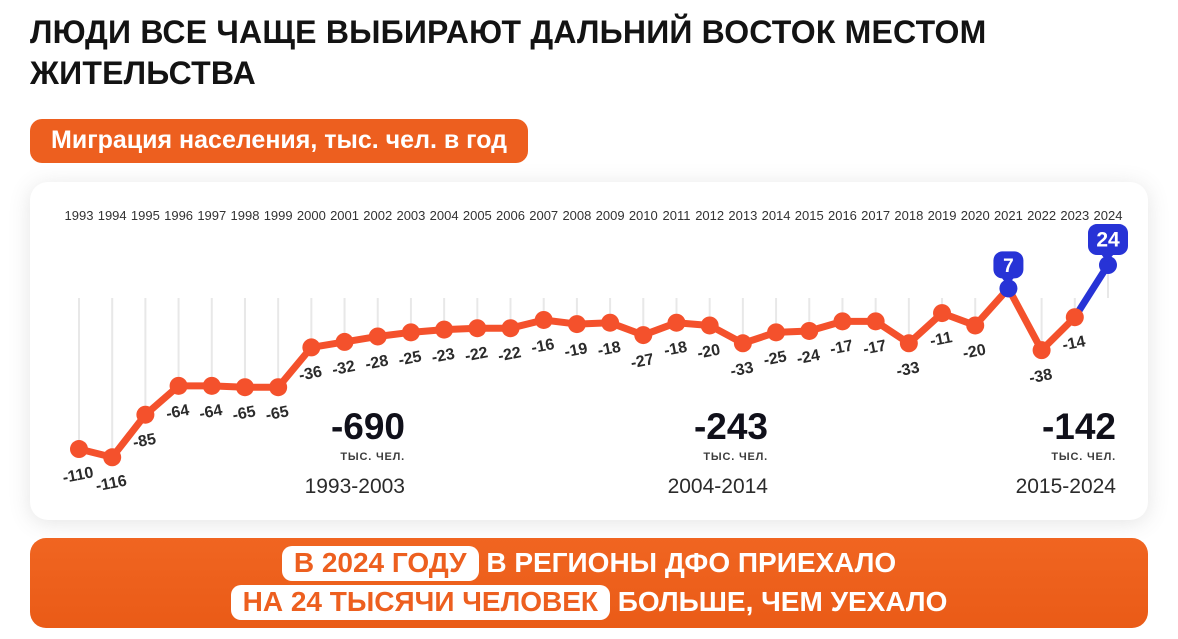  I want to click on year-label: 2022, so click(1041, 215).